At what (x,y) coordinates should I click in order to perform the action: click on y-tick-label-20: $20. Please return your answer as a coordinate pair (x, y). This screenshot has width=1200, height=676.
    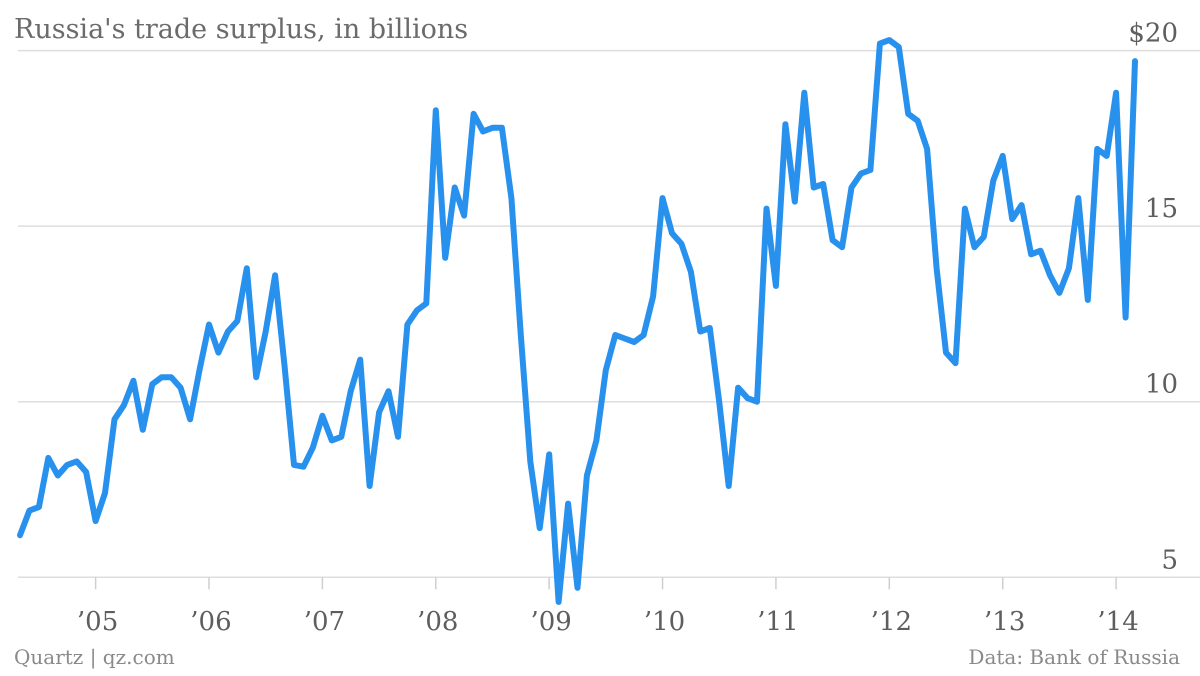
    Looking at the image, I should click on (1153, 34).